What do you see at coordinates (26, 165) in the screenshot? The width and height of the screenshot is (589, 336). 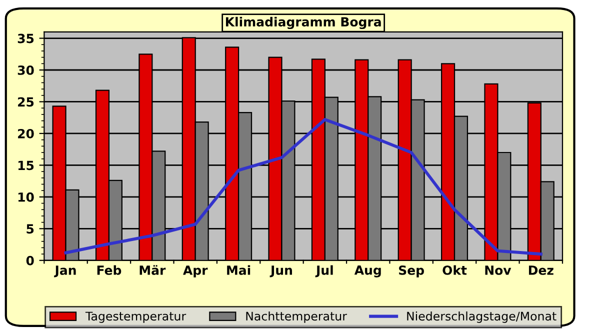 I see `y-tick-label: 15` at bounding box center [26, 165].